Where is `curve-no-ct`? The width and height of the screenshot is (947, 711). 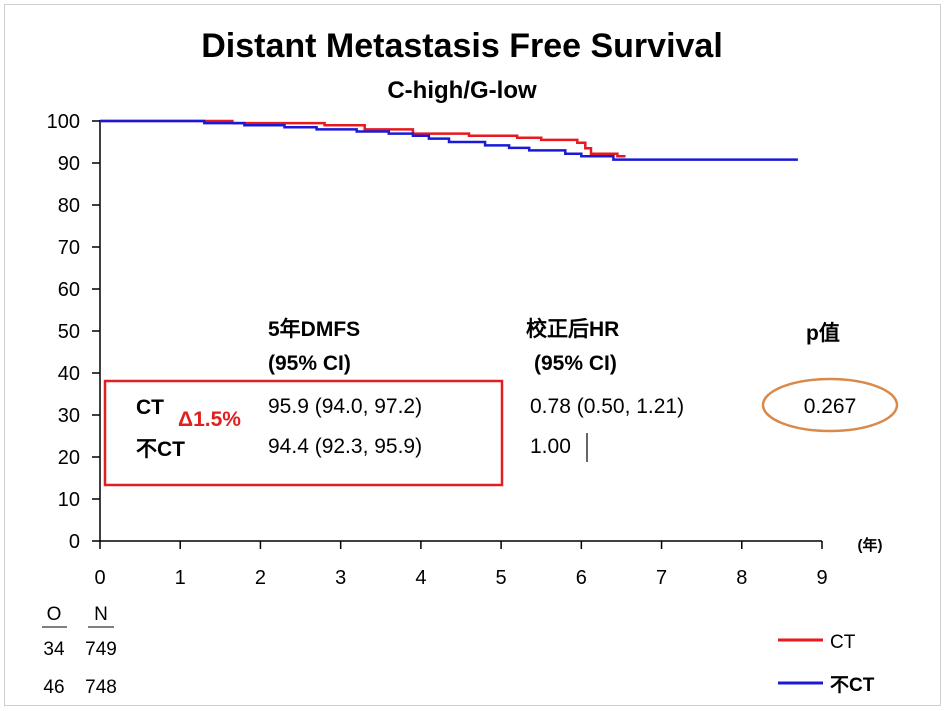
curve-no-ct is located at coordinates (449, 140).